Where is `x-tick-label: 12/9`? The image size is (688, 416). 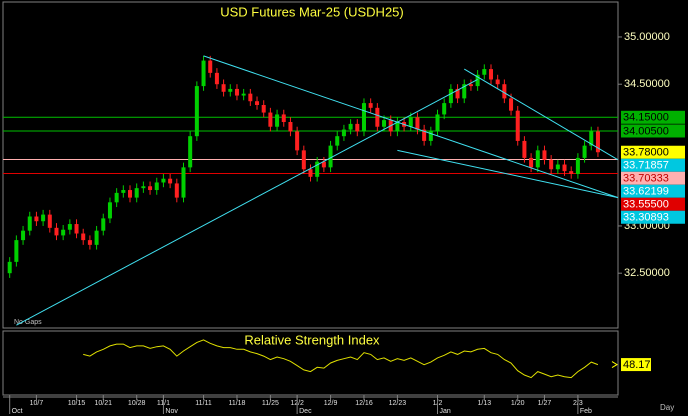 x-tick-label: 12/9 is located at coordinates (331, 403).